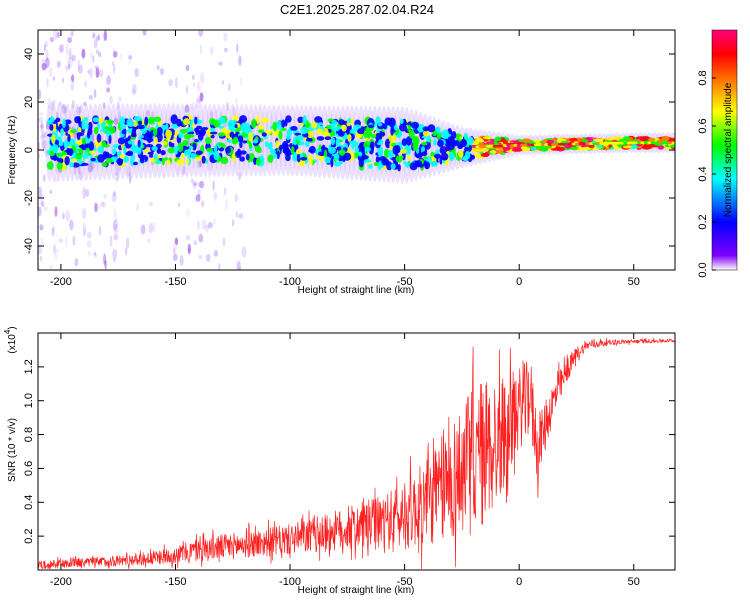 The image size is (750, 600). Describe the element at coordinates (29, 434) in the screenshot. I see `snr-y-tick-label: 0.8` at that location.